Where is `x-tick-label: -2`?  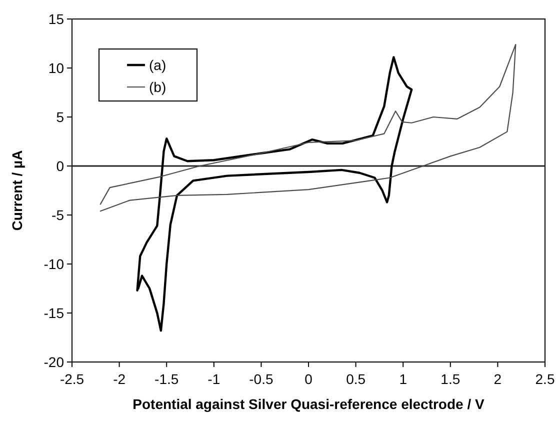
x-tick-label: -2 is located at coordinates (119, 379).